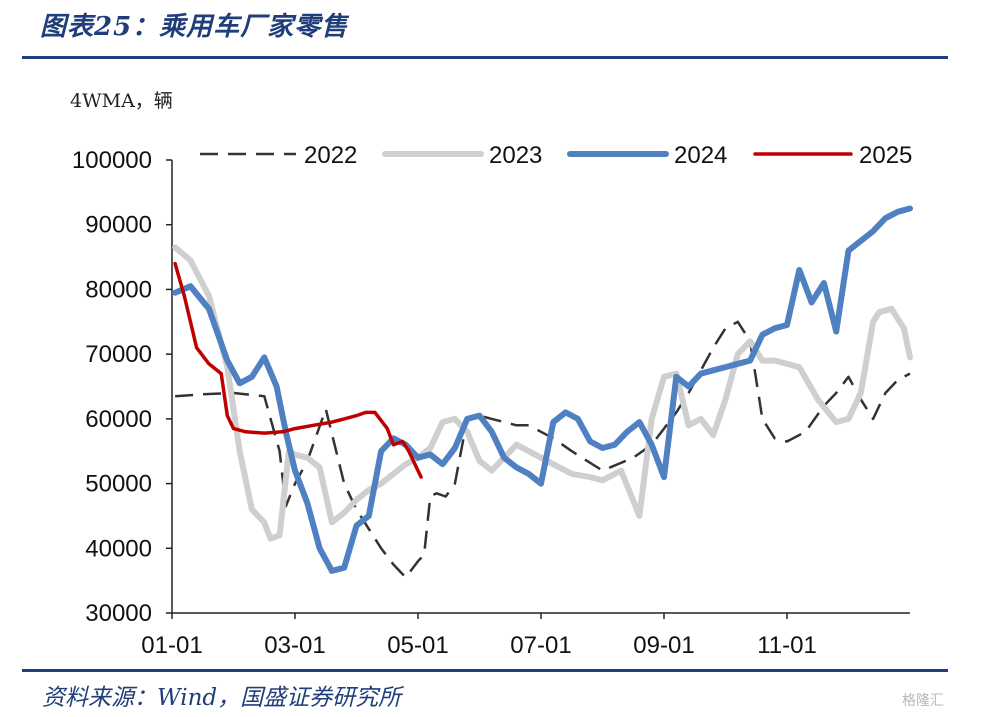 This screenshot has height=717, width=981. Describe the element at coordinates (171, 645) in the screenshot. I see `x-tick-label: 01-01` at that location.